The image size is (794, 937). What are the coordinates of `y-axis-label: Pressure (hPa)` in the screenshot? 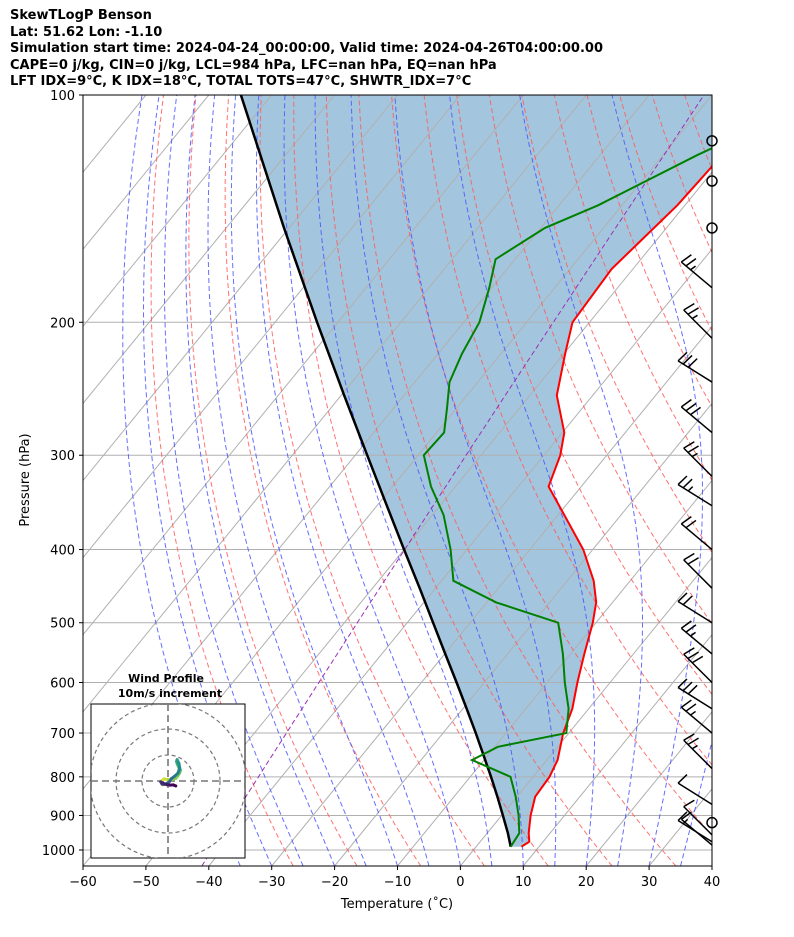 It's located at (25, 479).